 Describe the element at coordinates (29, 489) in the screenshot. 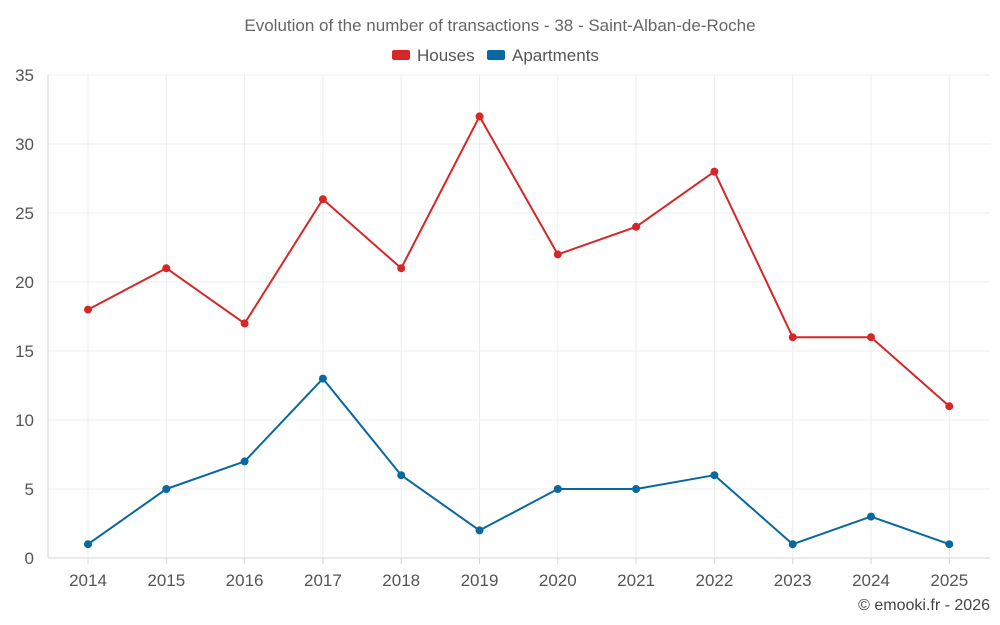

I see `y-tick-label: 5` at that location.